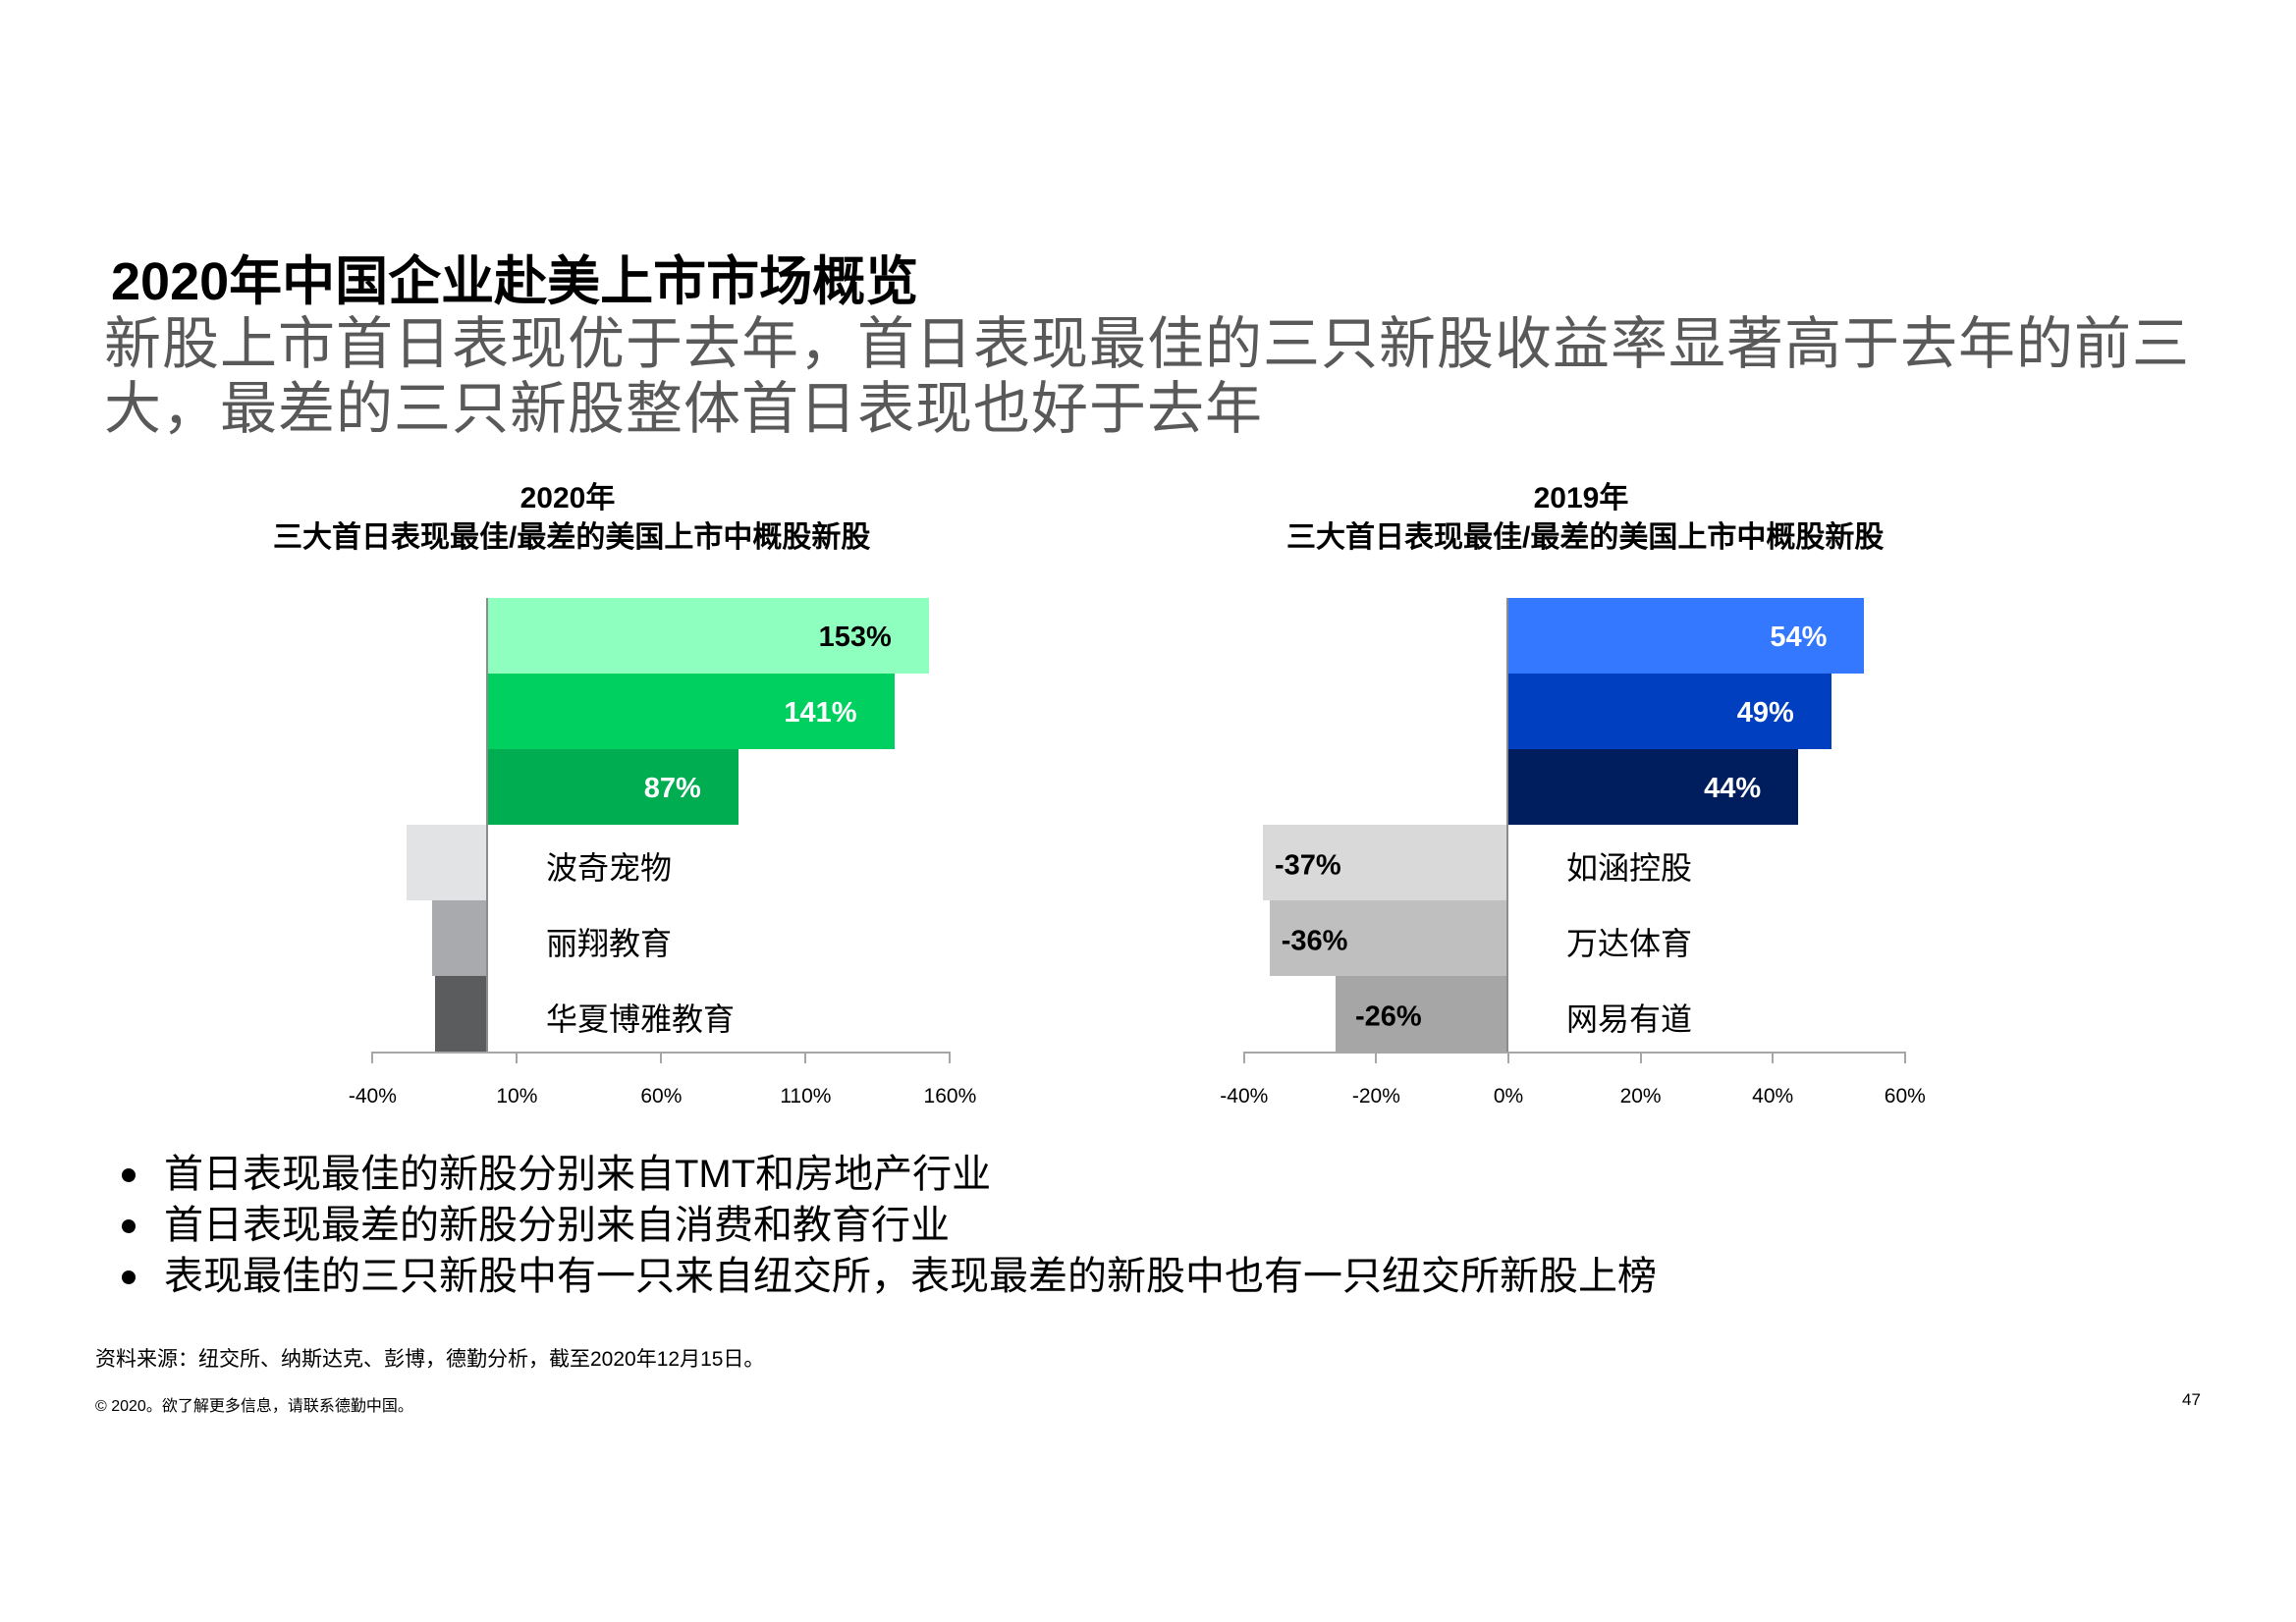  What do you see at coordinates (557, 1225) in the screenshot?
I see `bullet-text: 首日表现最差的新股分别来自消费和教育行业` at bounding box center [557, 1225].